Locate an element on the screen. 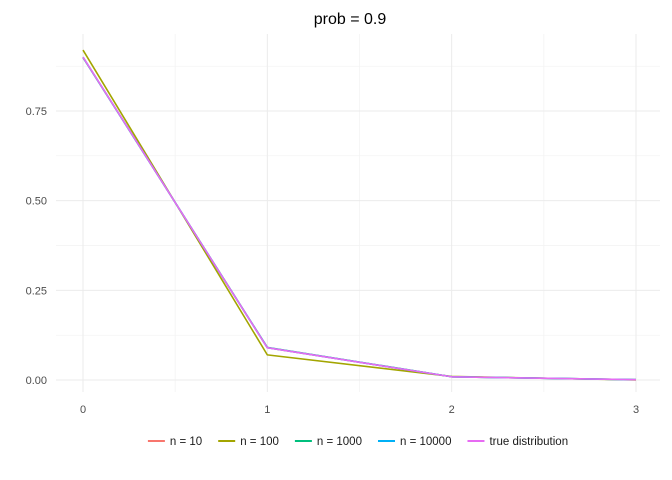 This screenshot has width=672, height=480. y-tick-label: 0.75 is located at coordinates (36, 112).